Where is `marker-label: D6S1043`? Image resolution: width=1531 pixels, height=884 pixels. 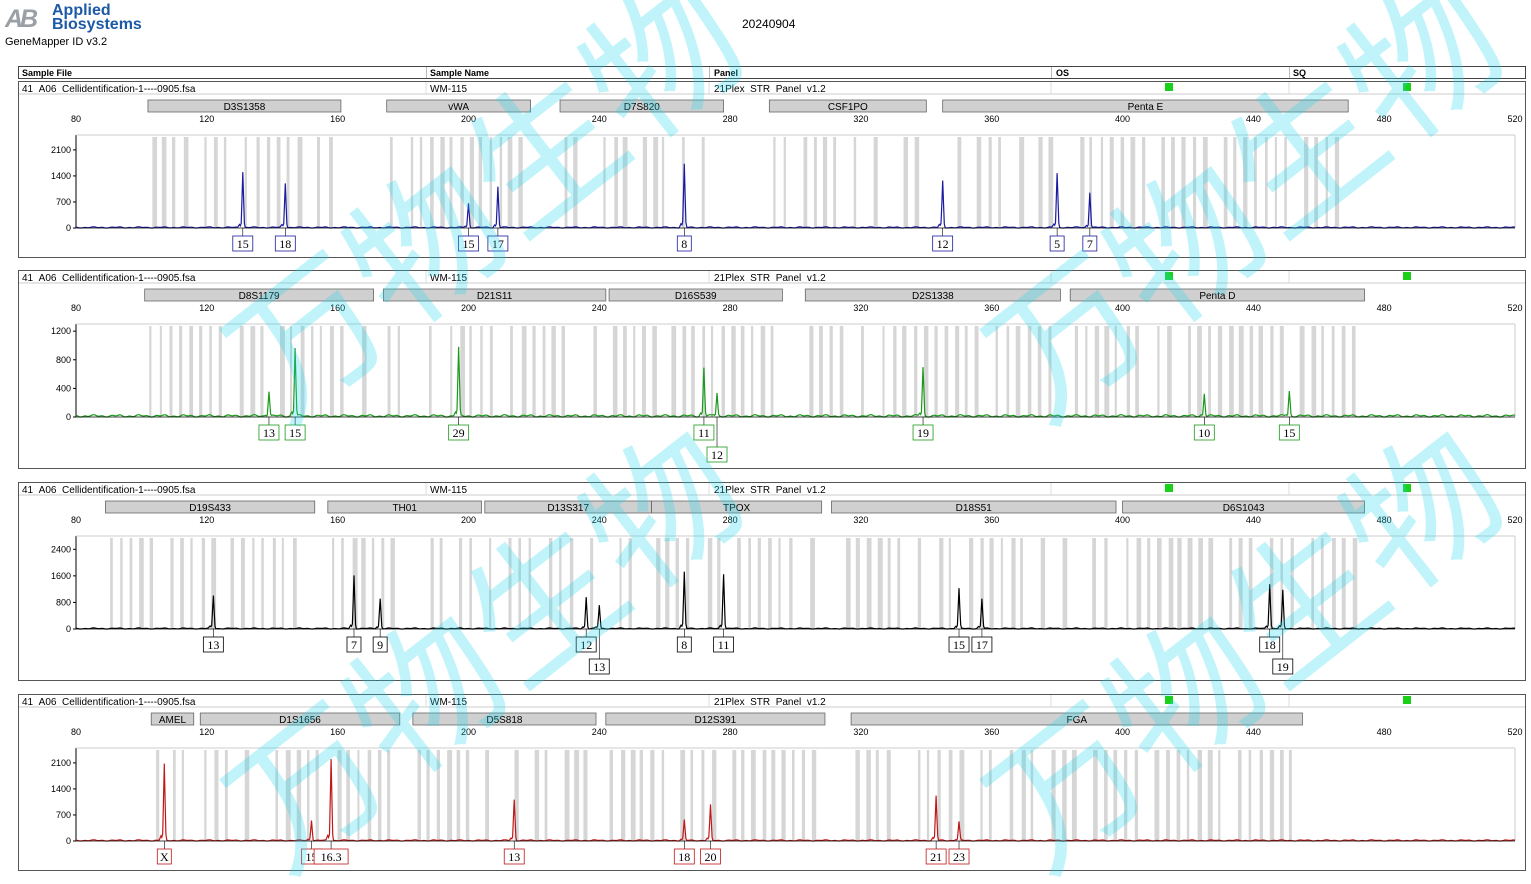 marker-label: D6S1043 is located at coordinates (1244, 508).